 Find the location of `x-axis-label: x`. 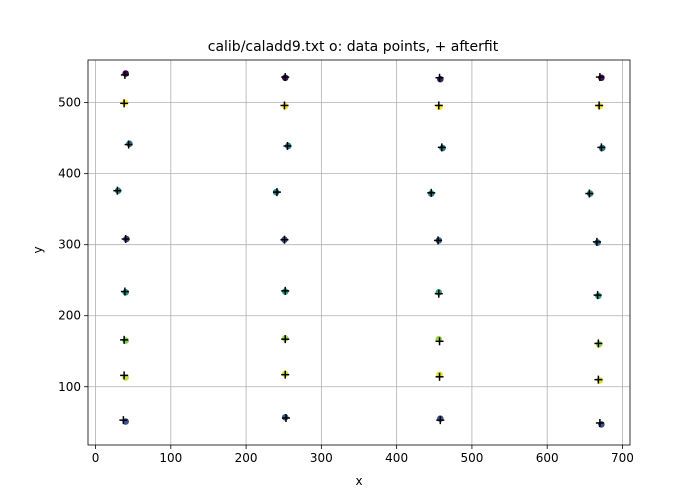

x-axis-label: x is located at coordinates (358, 481).